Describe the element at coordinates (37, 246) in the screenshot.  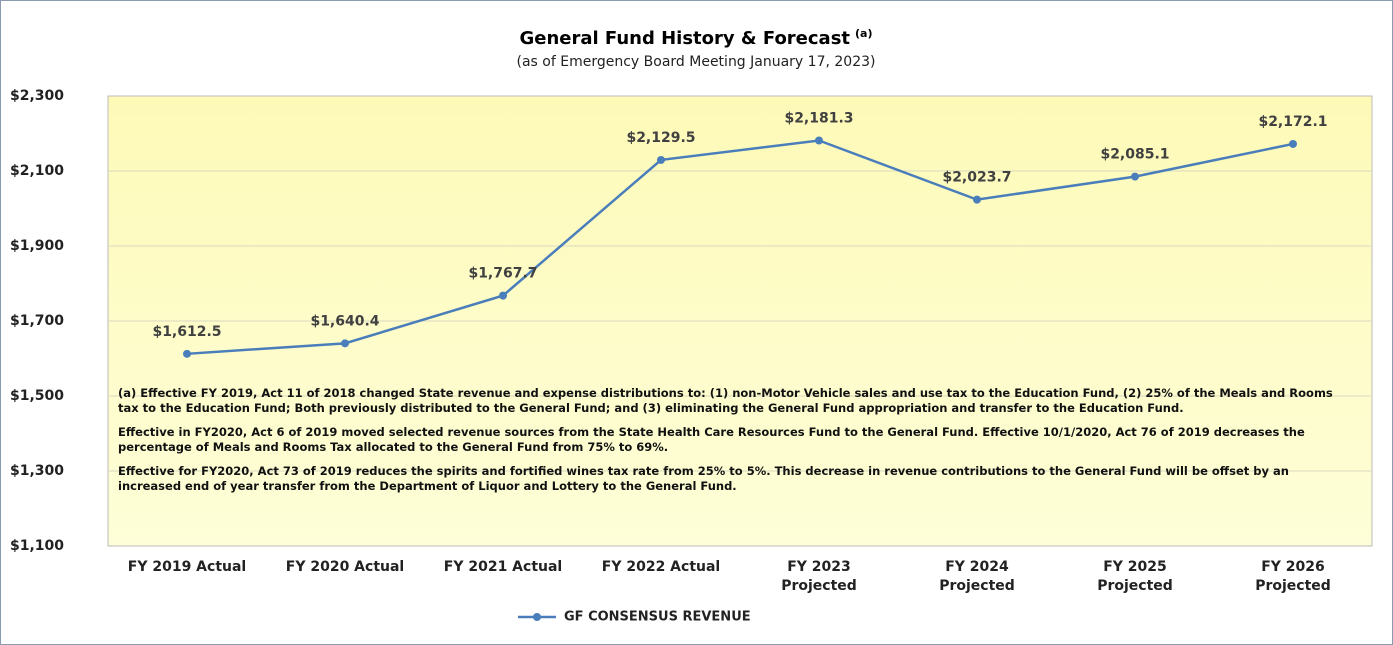
I see `y-tick-label: $1,900` at that location.